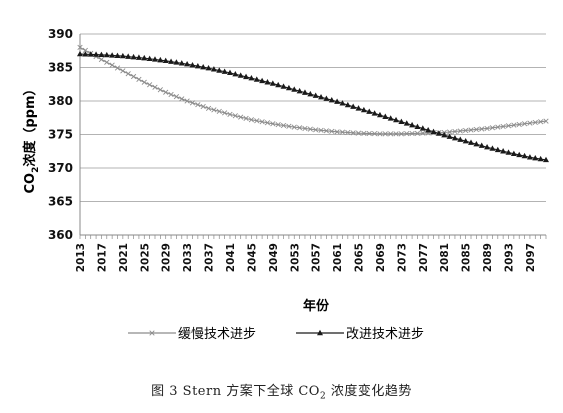 The height and width of the screenshot is (413, 563). Describe the element at coordinates (531, 257) in the screenshot. I see `x-tick-label: 2097` at that location.